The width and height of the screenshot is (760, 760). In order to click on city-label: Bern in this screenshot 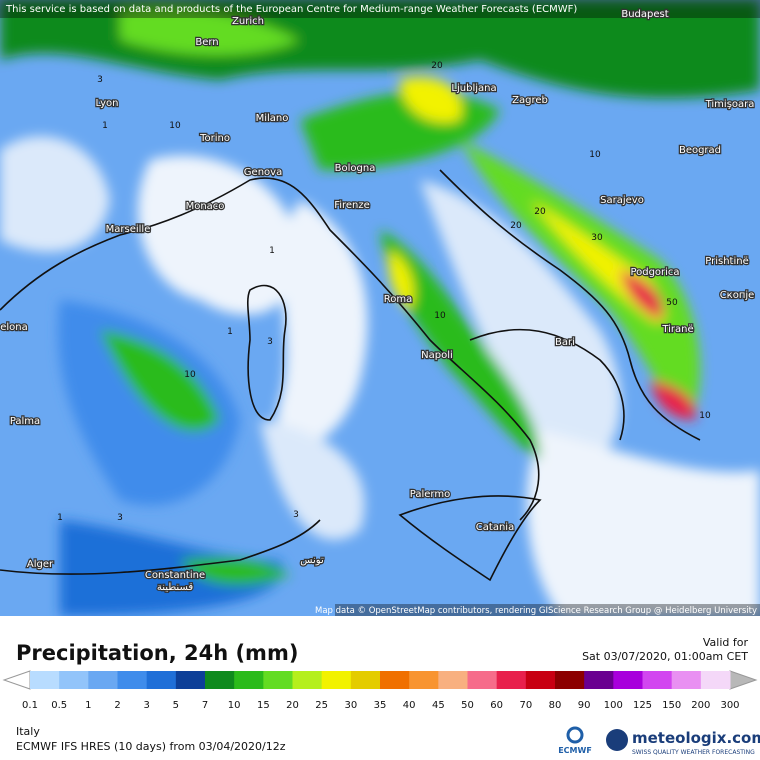, I will do `click(206, 42)`.